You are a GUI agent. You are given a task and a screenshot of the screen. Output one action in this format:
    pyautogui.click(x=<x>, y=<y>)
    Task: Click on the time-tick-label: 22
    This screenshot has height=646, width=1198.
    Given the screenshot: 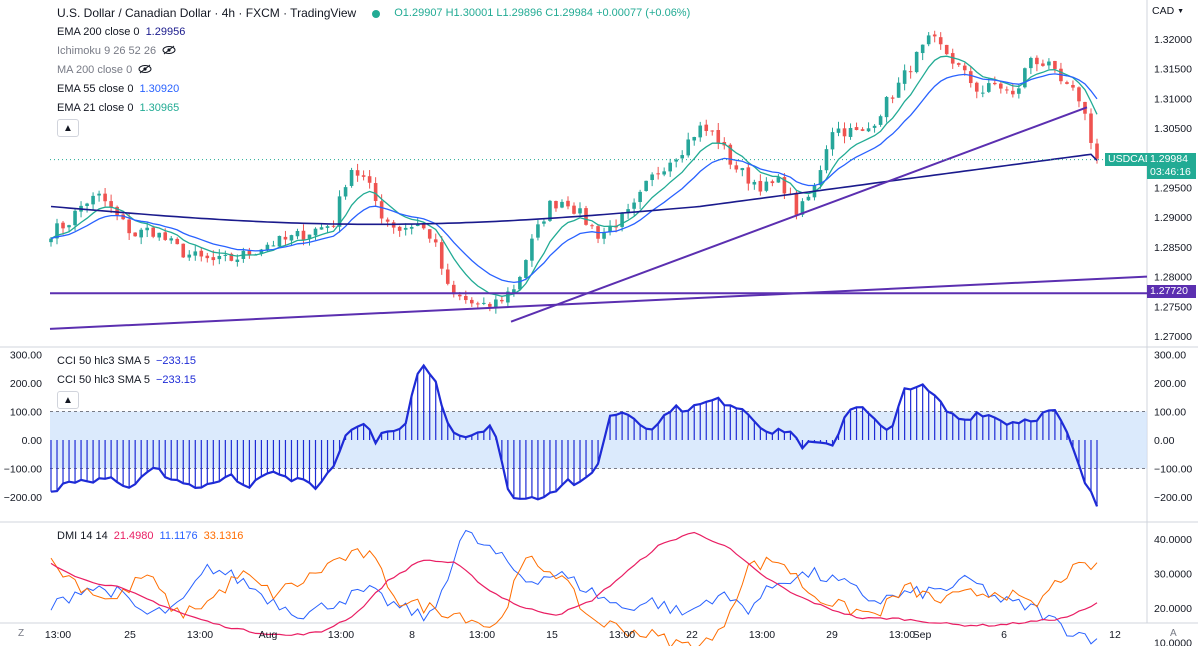 What is the action you would take?
    pyautogui.click(x=692, y=635)
    